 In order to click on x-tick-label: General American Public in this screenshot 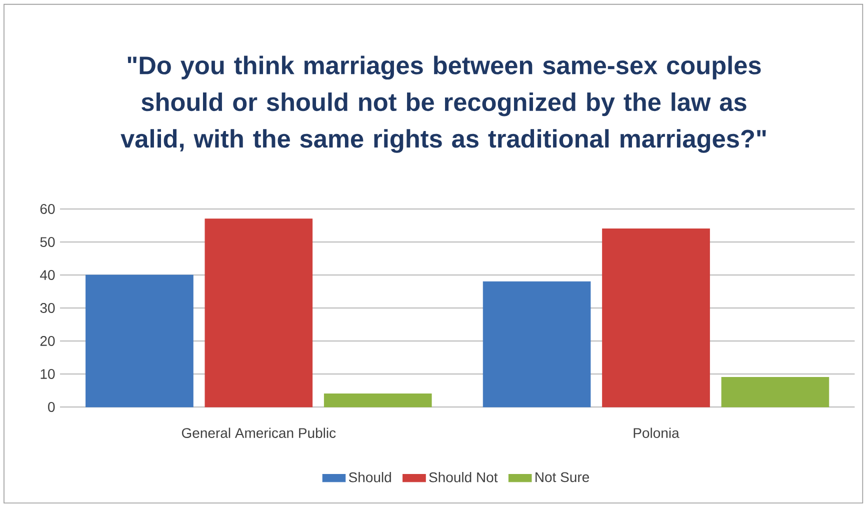, I will do `click(259, 433)`.